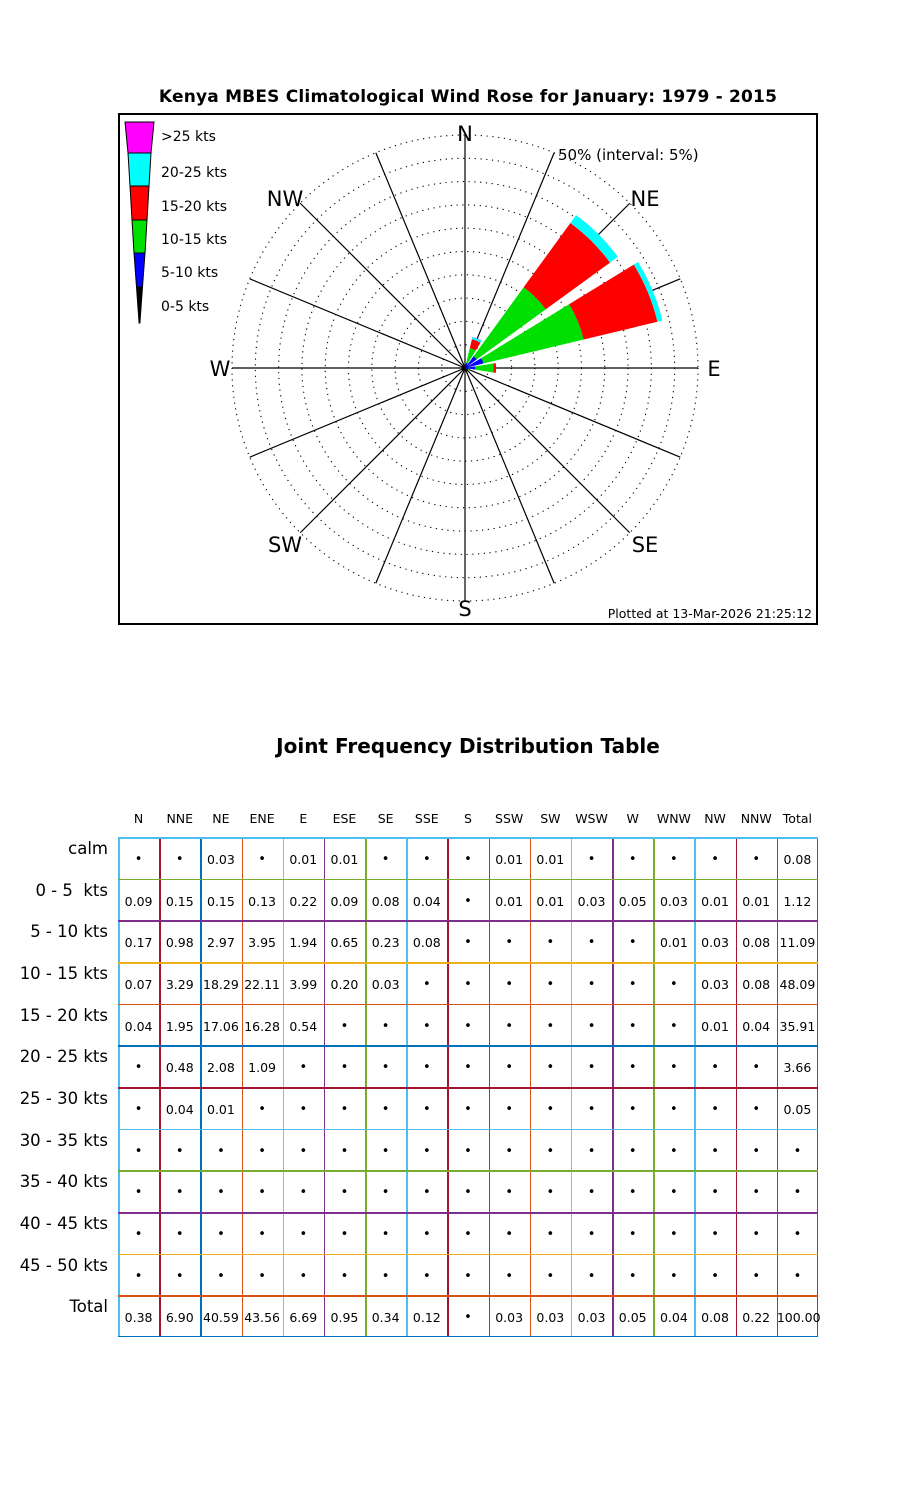  I want to click on row-label-5-10-kts: 5 - 10 kts, so click(69, 932).